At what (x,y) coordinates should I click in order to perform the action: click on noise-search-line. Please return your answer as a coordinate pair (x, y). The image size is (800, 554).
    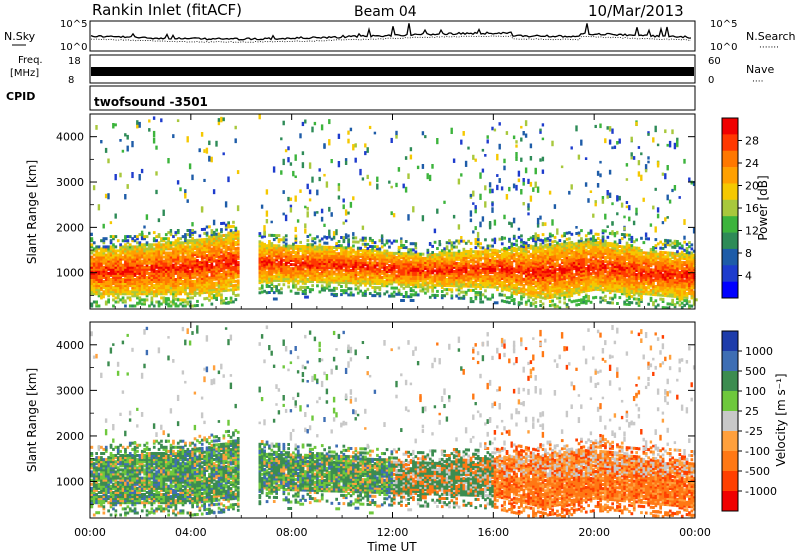
    Looking at the image, I should click on (391, 39).